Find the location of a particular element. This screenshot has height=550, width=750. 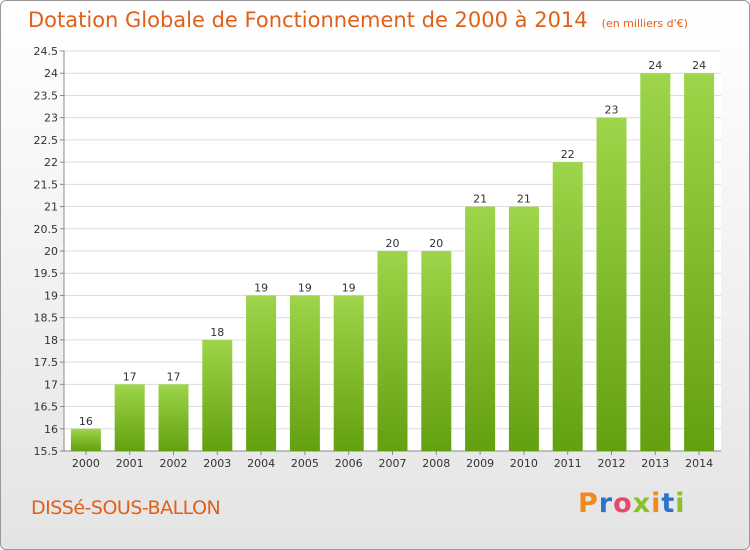

x-tick-label-2003: 2003 is located at coordinates (217, 463).